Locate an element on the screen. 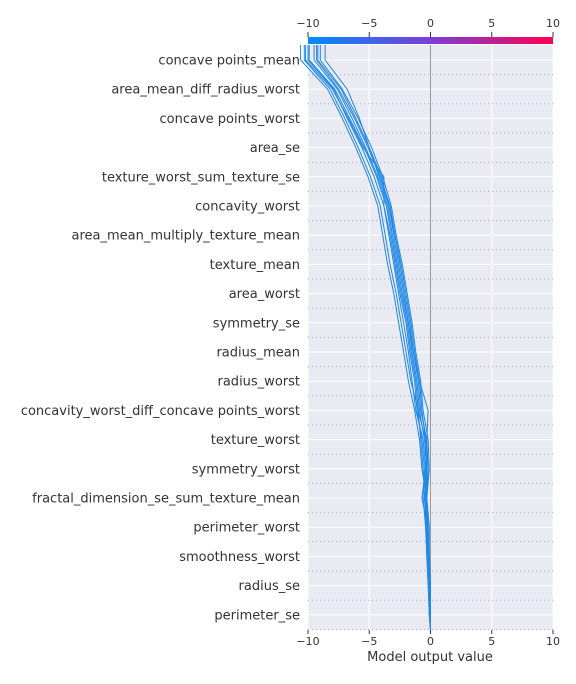 The width and height of the screenshot is (576, 684). feature-label: texture_mean is located at coordinates (255, 265).